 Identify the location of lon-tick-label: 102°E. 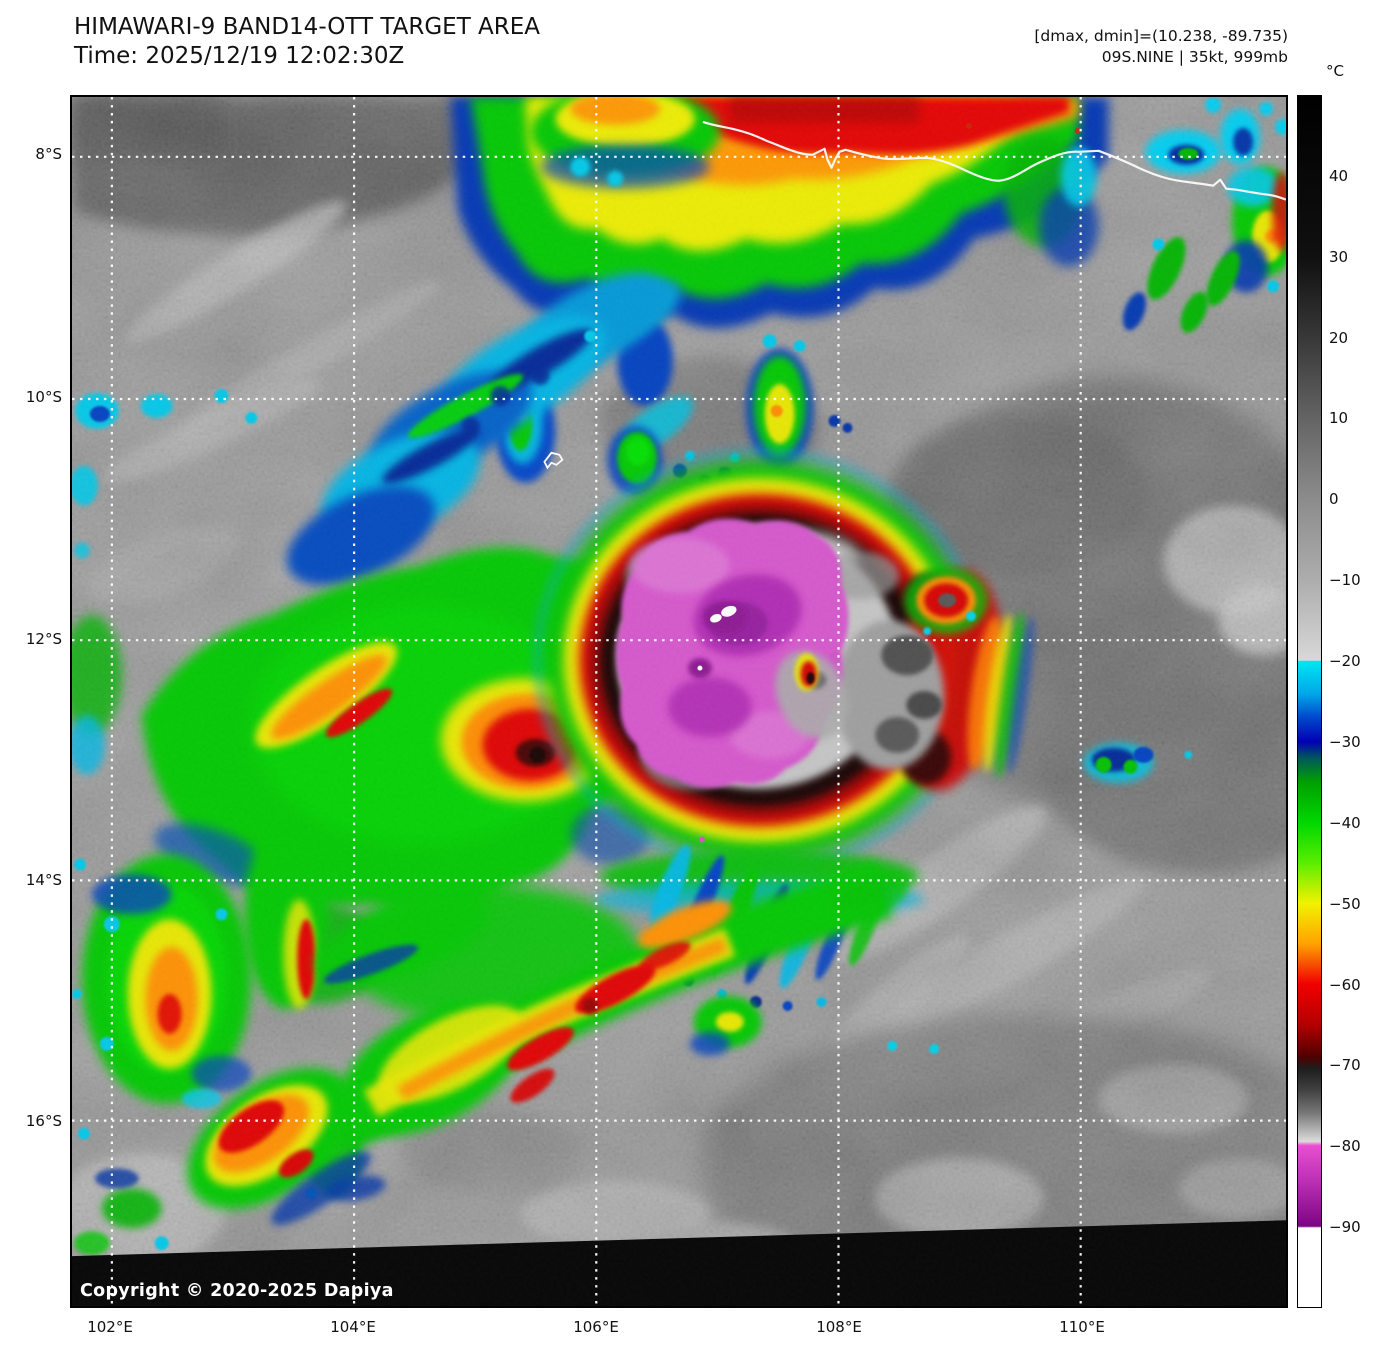
(110, 1327).